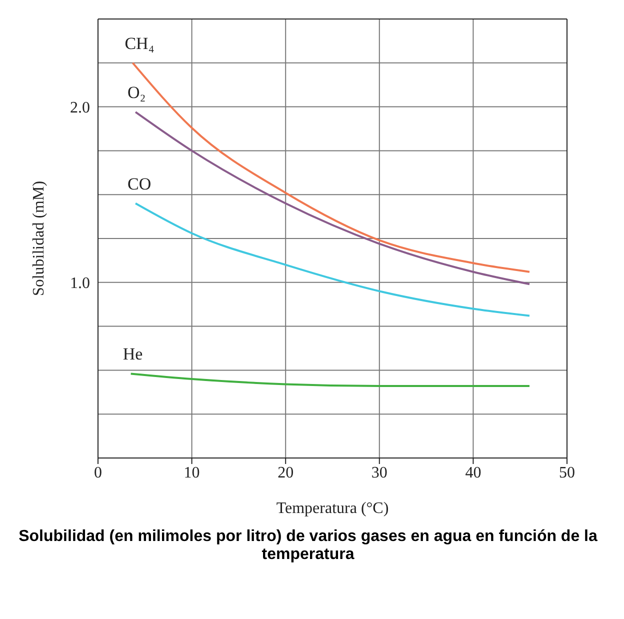 This screenshot has width=624, height=619. Describe the element at coordinates (192, 473) in the screenshot. I see `x-tick-label: 10` at that location.